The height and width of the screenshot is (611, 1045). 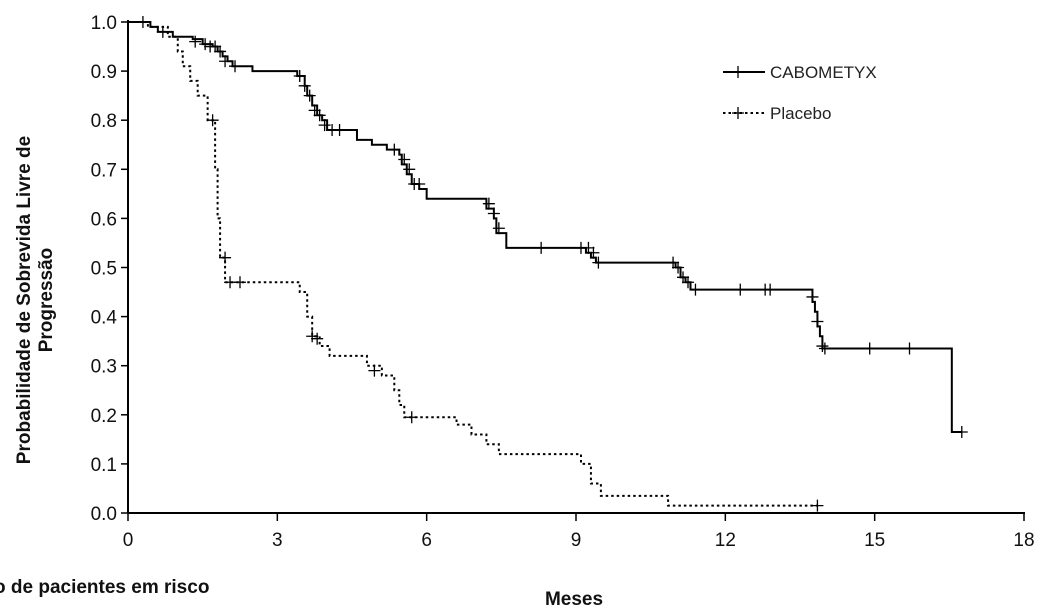 I want to click on x-tick-label: 3, so click(x=277, y=540).